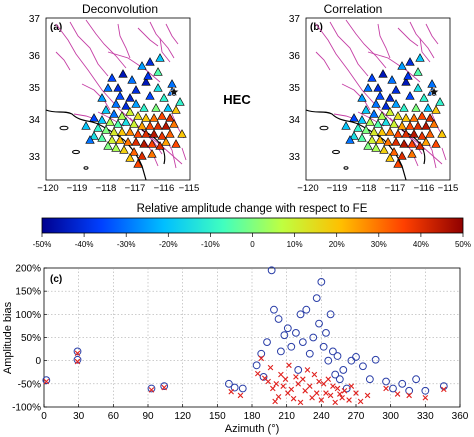 The height and width of the screenshot is (437, 474). Describe the element at coordinates (120, 9) in the screenshot. I see `panel-a-title: Deconvolution` at that location.